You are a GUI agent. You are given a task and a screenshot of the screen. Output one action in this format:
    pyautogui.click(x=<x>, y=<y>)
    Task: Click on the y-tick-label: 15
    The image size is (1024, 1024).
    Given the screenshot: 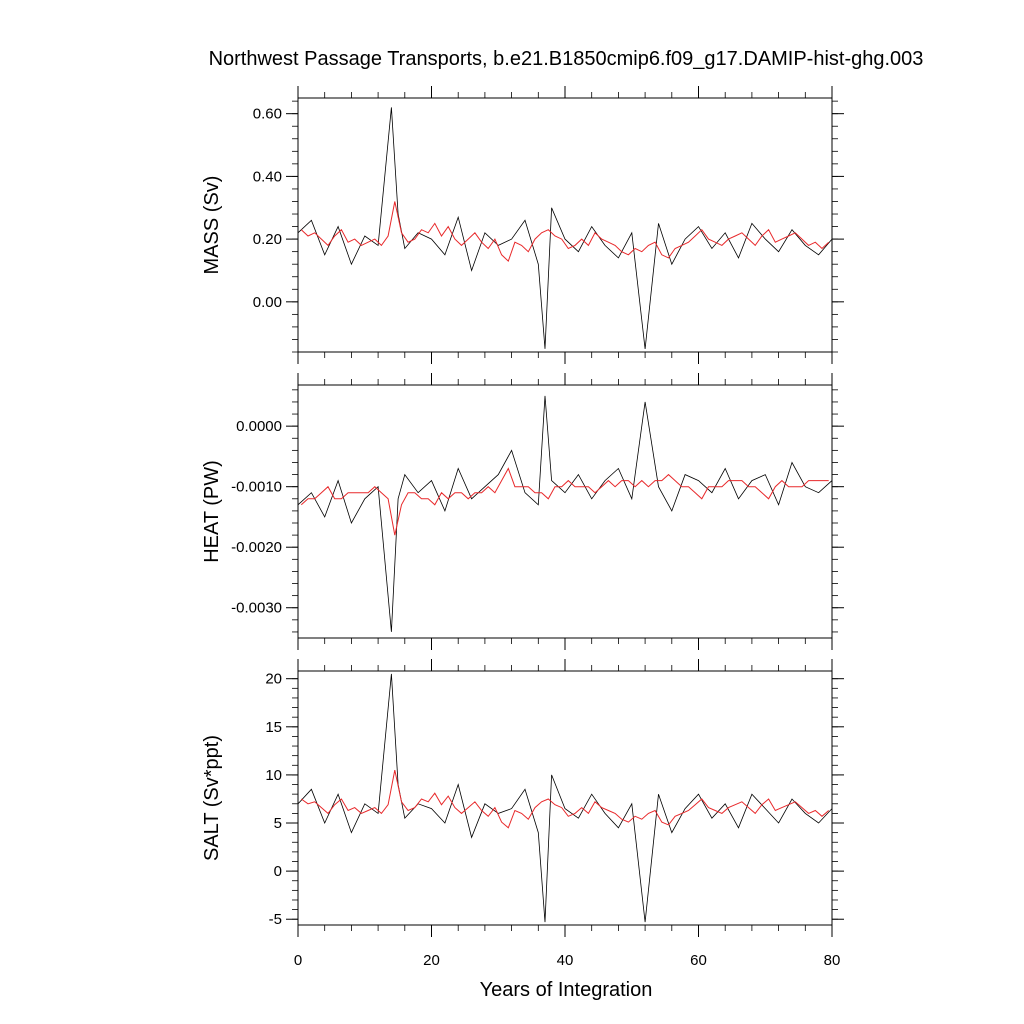 What is the action you would take?
    pyautogui.click(x=273, y=727)
    